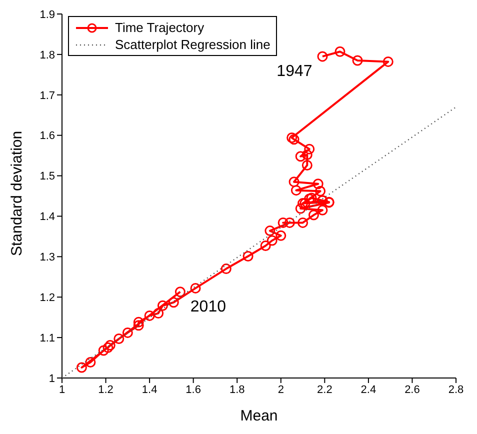 The height and width of the screenshot is (434, 477). I want to click on y-tick-label: 1.7, so click(47, 96).